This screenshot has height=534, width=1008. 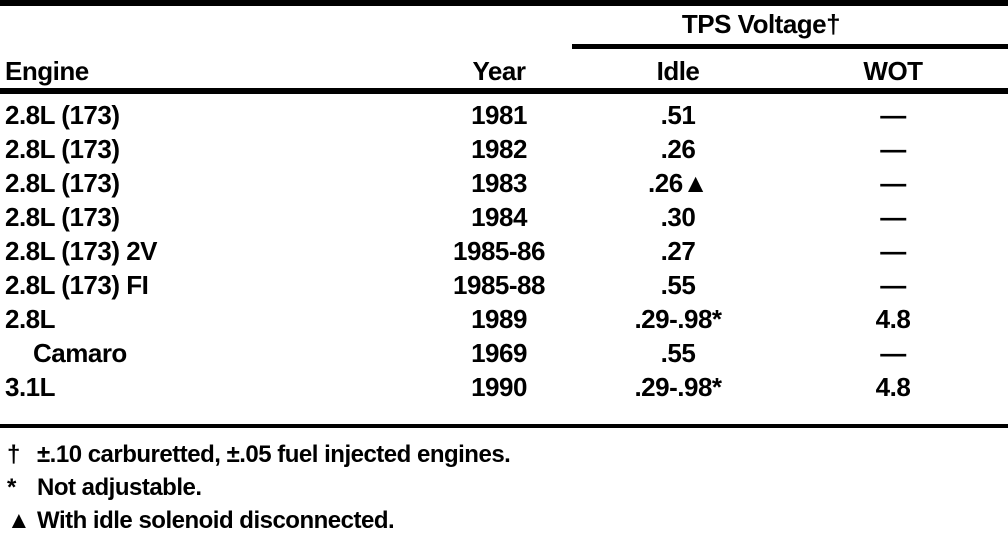 I want to click on header-separator-rule, so click(x=504, y=91).